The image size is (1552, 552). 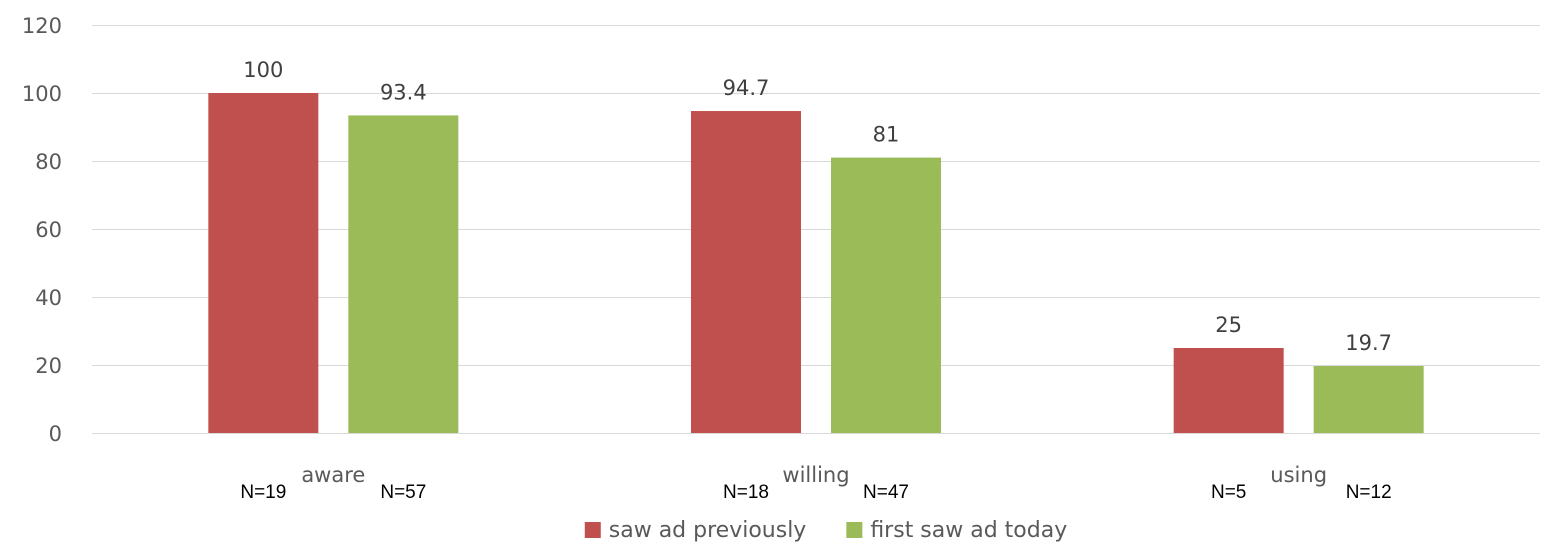 What do you see at coordinates (55, 434) in the screenshot?
I see `y-tick-label: 0` at bounding box center [55, 434].